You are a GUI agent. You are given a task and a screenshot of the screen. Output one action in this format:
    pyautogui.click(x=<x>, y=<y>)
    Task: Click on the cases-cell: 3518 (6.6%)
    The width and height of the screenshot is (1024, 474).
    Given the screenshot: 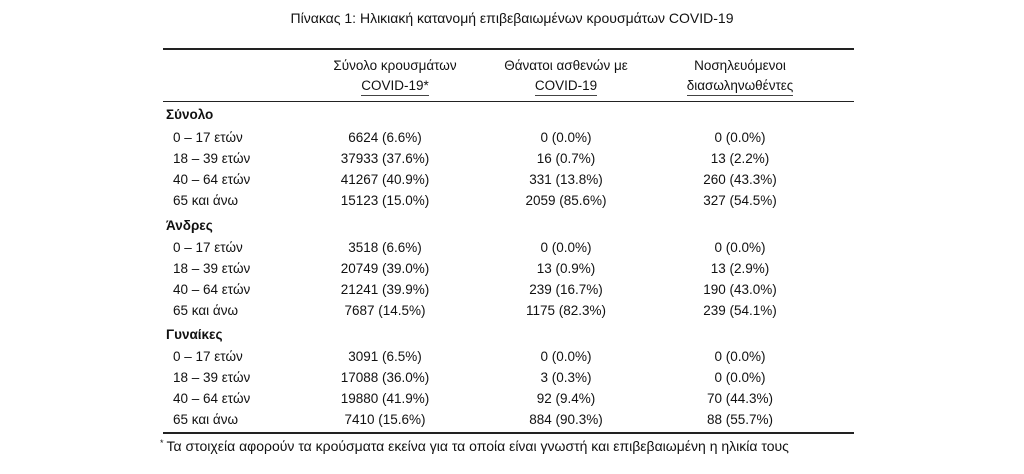 What is the action you would take?
    pyautogui.click(x=385, y=247)
    